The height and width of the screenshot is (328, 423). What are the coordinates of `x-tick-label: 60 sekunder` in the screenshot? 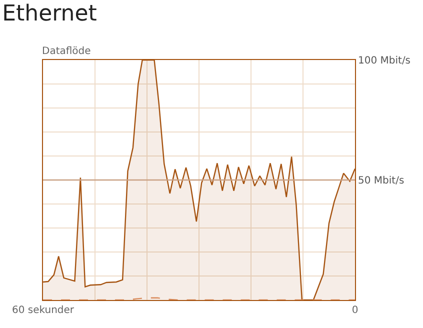 It's located at (43, 310).